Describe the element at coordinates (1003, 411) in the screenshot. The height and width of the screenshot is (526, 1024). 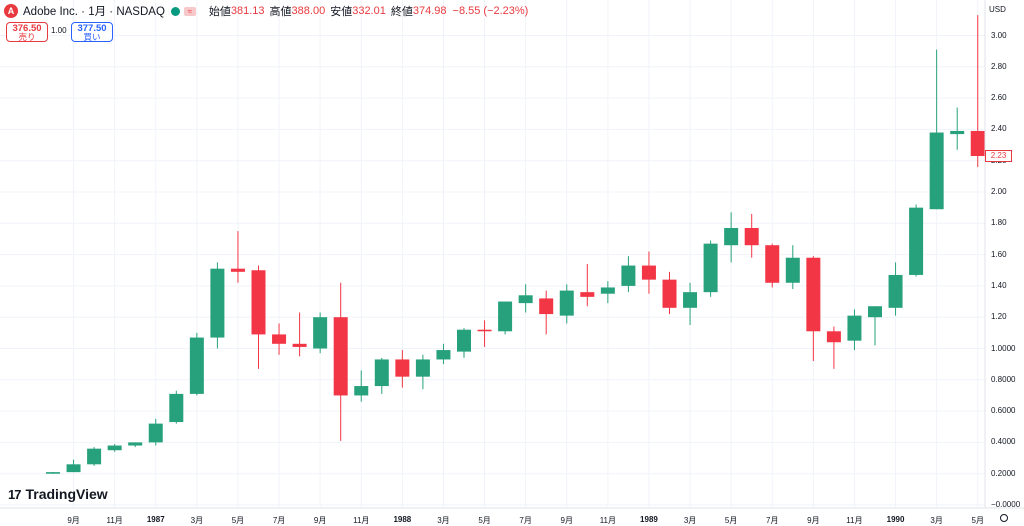
I see `y-tick-label: 0.6000` at that location.